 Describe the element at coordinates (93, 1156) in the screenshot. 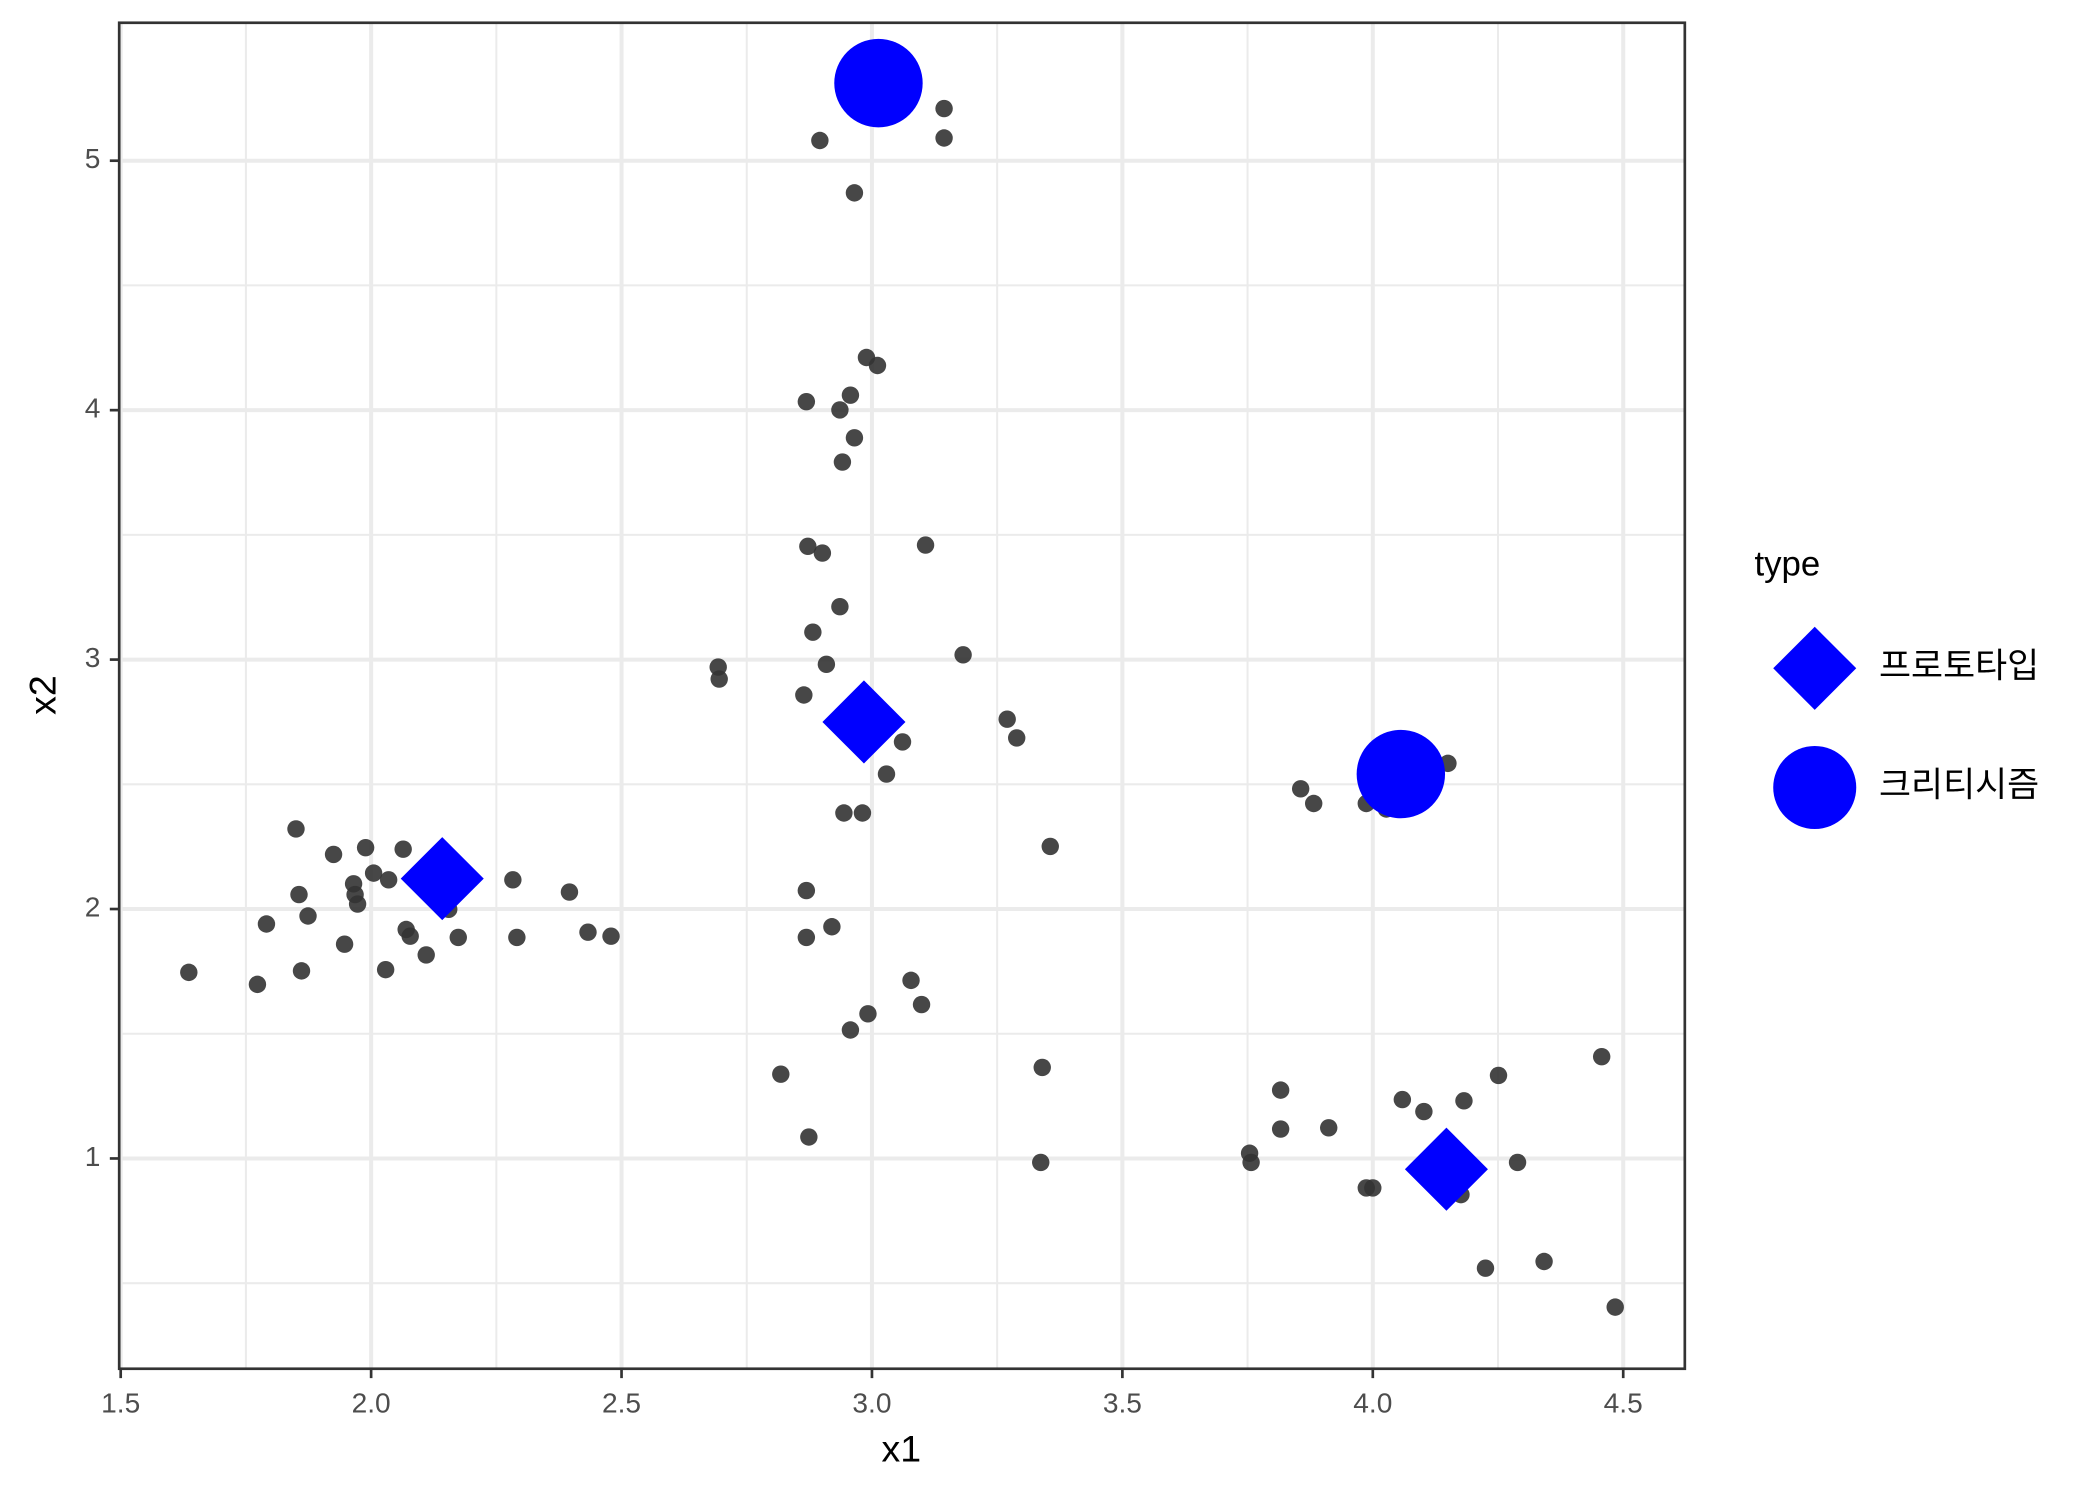

I see `y-tick-label: 1` at that location.